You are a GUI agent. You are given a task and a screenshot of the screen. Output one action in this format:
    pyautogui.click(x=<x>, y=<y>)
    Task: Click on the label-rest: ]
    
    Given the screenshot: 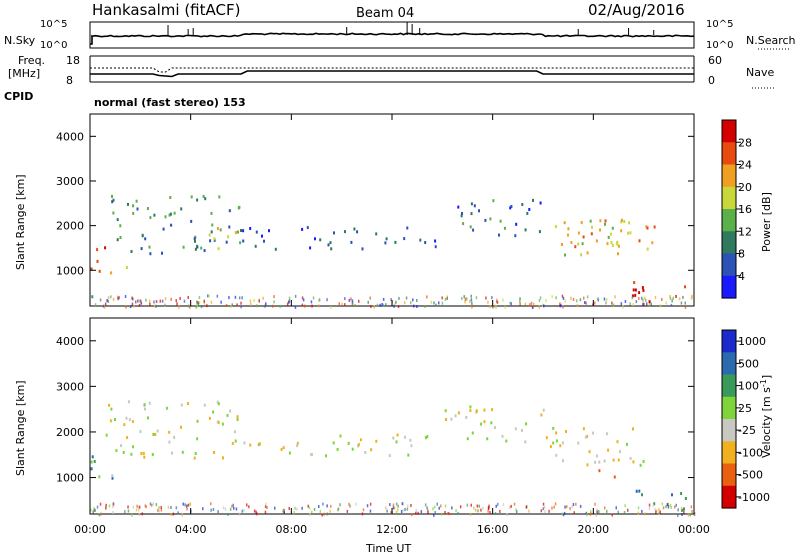 What is the action you would take?
    pyautogui.click(x=766, y=377)
    